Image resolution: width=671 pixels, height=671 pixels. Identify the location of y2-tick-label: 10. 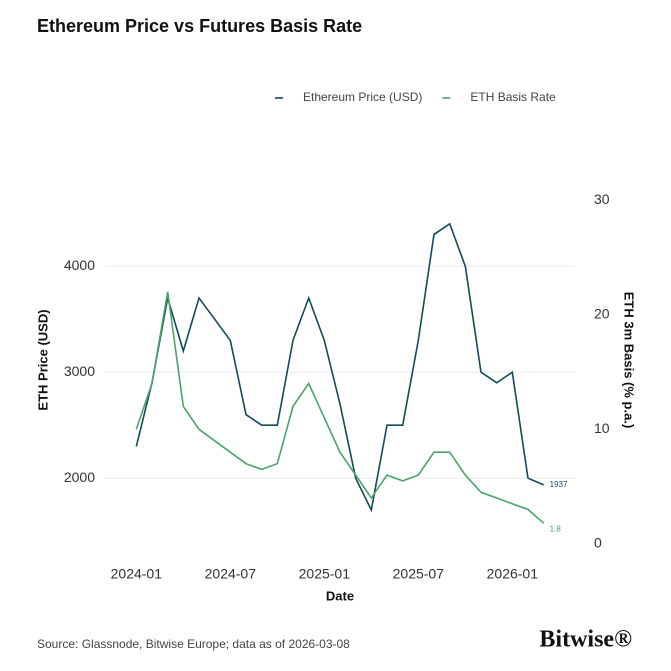
(602, 428).